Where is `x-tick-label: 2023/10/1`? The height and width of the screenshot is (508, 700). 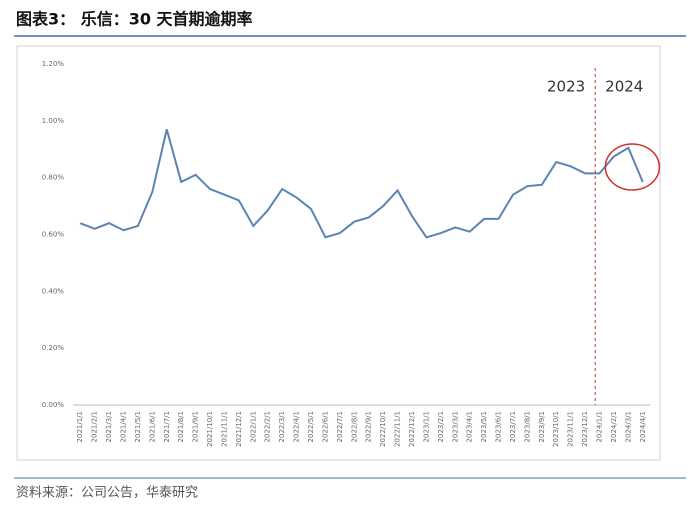
x-tick-label: 2023/10/1 is located at coordinates (556, 429).